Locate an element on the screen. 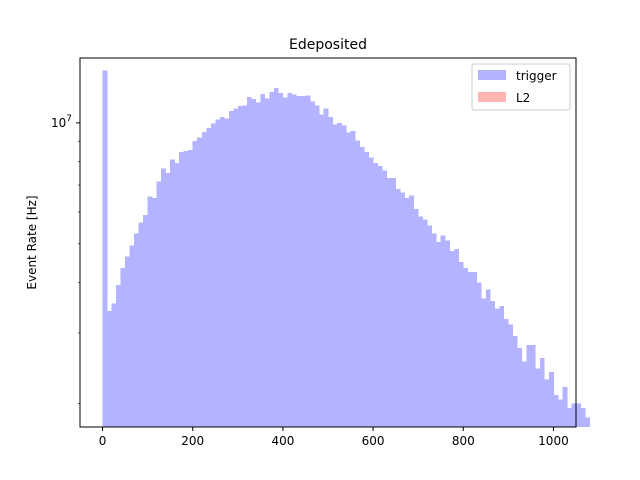  x-tick-label-800: 800 is located at coordinates (463, 441).